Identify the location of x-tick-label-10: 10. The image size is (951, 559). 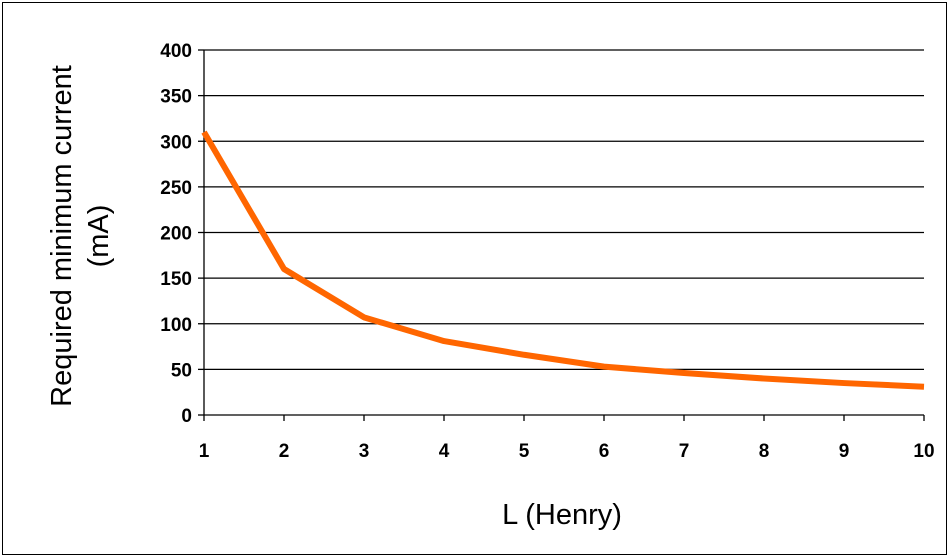
(923, 451).